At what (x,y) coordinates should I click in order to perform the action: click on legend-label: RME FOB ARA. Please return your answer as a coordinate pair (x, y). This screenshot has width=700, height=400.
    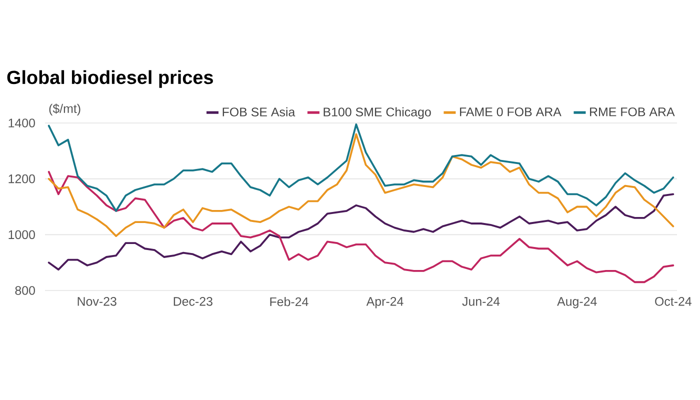
    Looking at the image, I should click on (632, 111).